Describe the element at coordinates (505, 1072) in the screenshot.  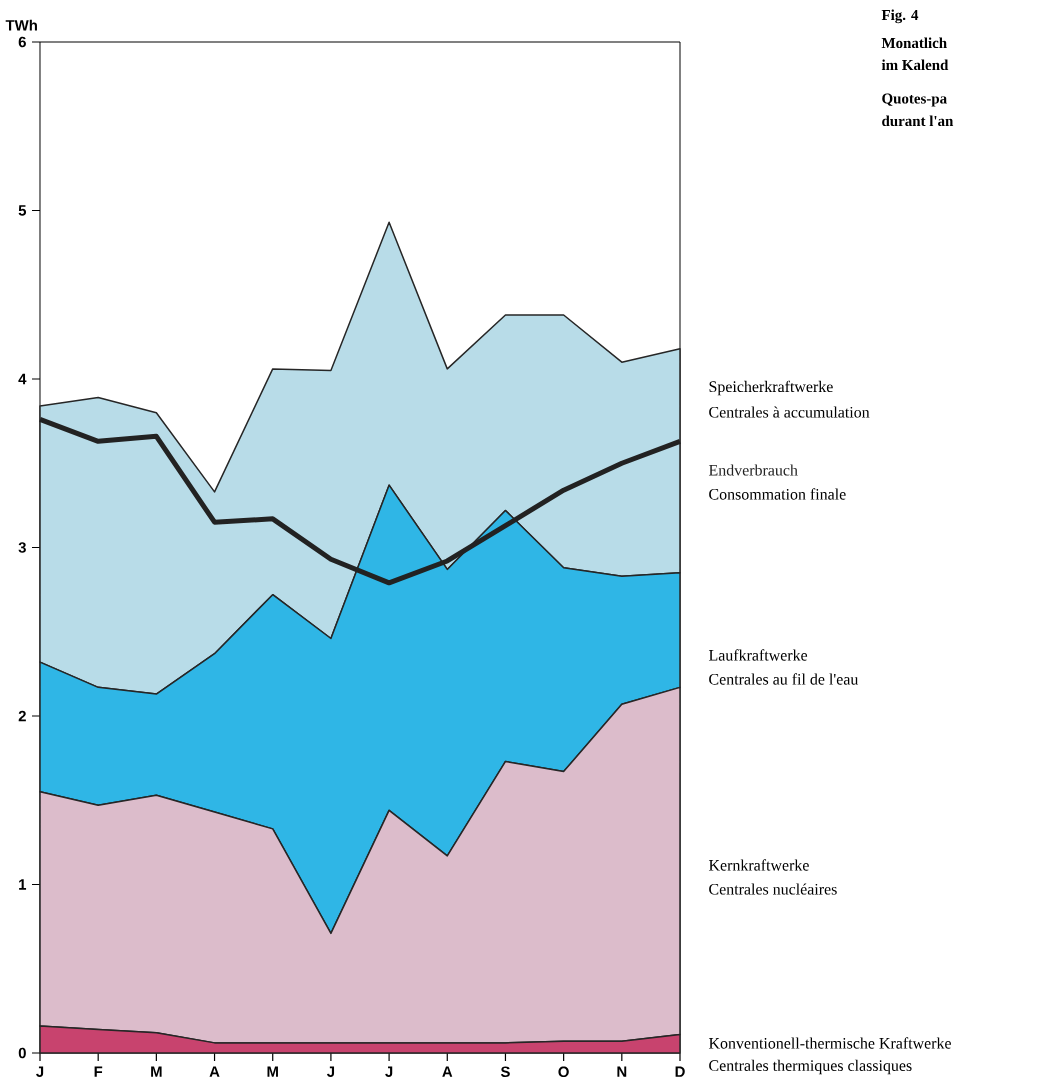
I see `x-tick-label: S` at that location.